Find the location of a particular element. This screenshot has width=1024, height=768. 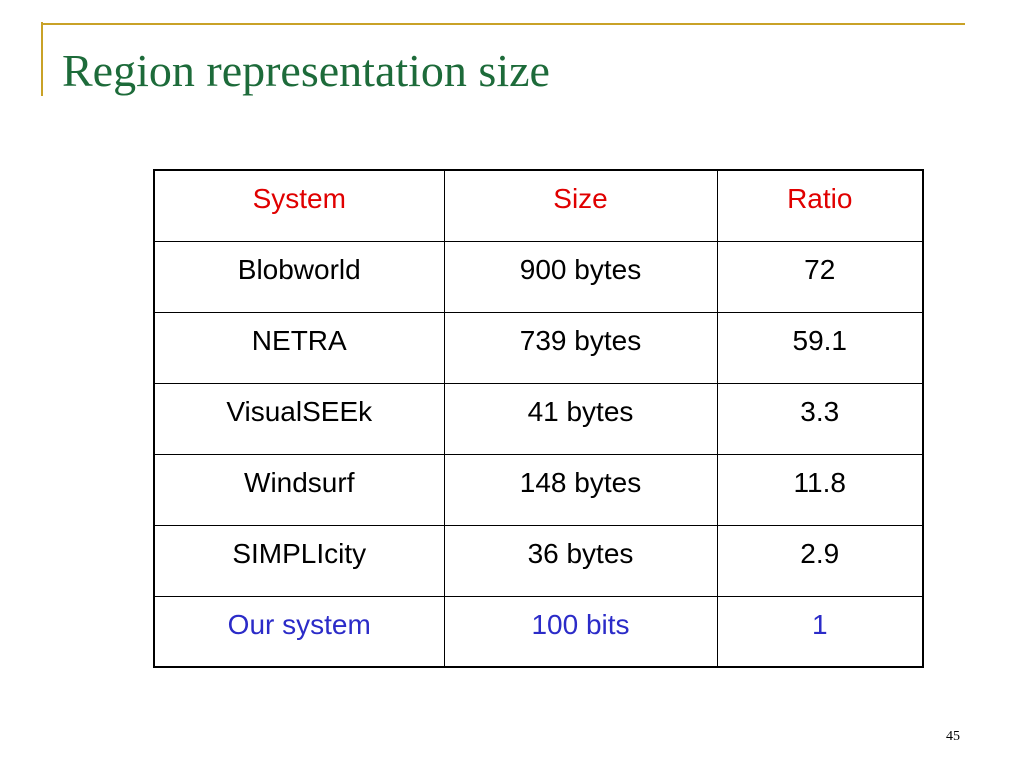

table-row: SIMPLIcity 36 bytes 2.9 is located at coordinates (538, 560).